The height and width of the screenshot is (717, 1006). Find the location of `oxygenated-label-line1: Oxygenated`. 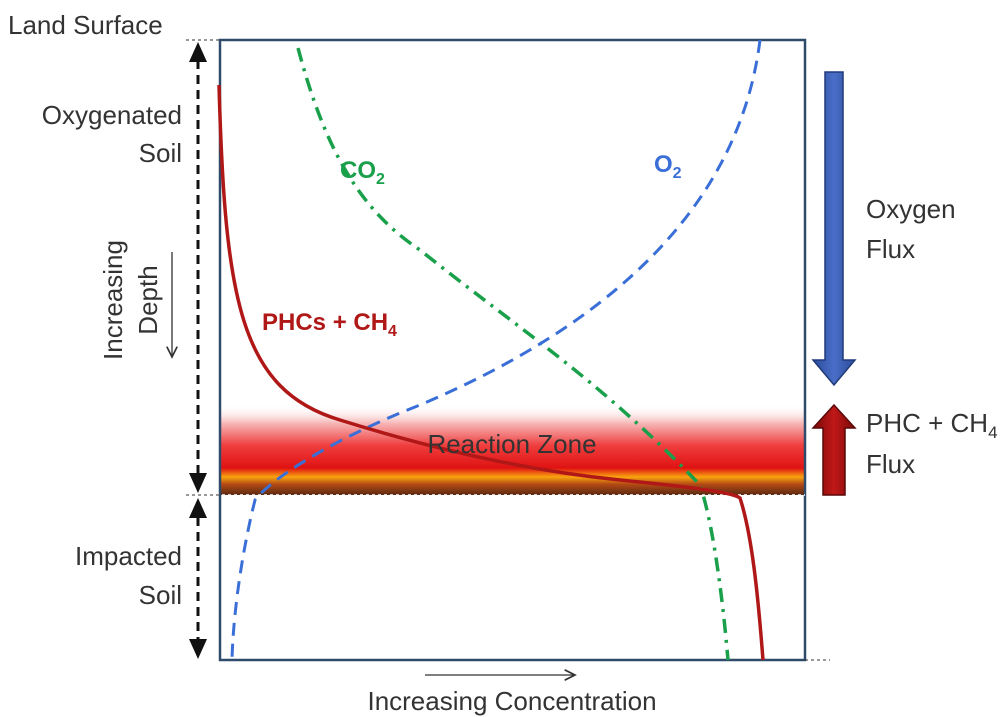

oxygenated-label-line1: Oxygenated is located at coordinates (112, 115).